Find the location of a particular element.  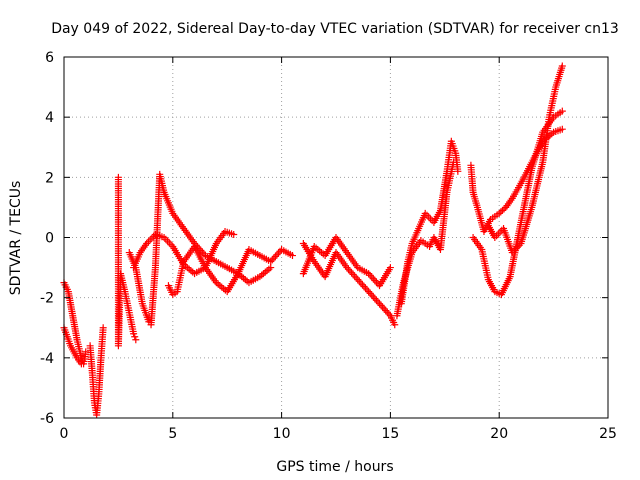

x-tick-label: 25 is located at coordinates (608, 434).